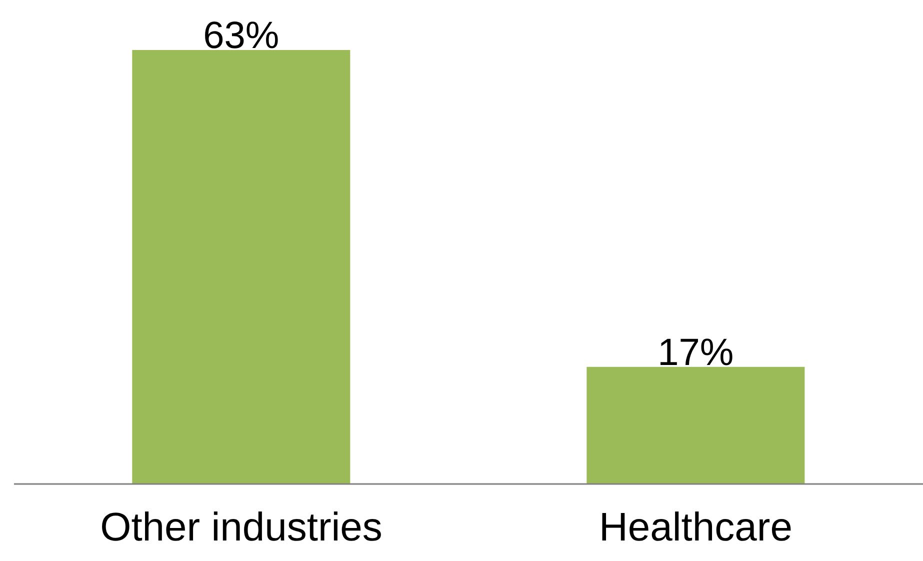  Describe the element at coordinates (241, 527) in the screenshot. I see `x-tick-label: Other industries` at that location.